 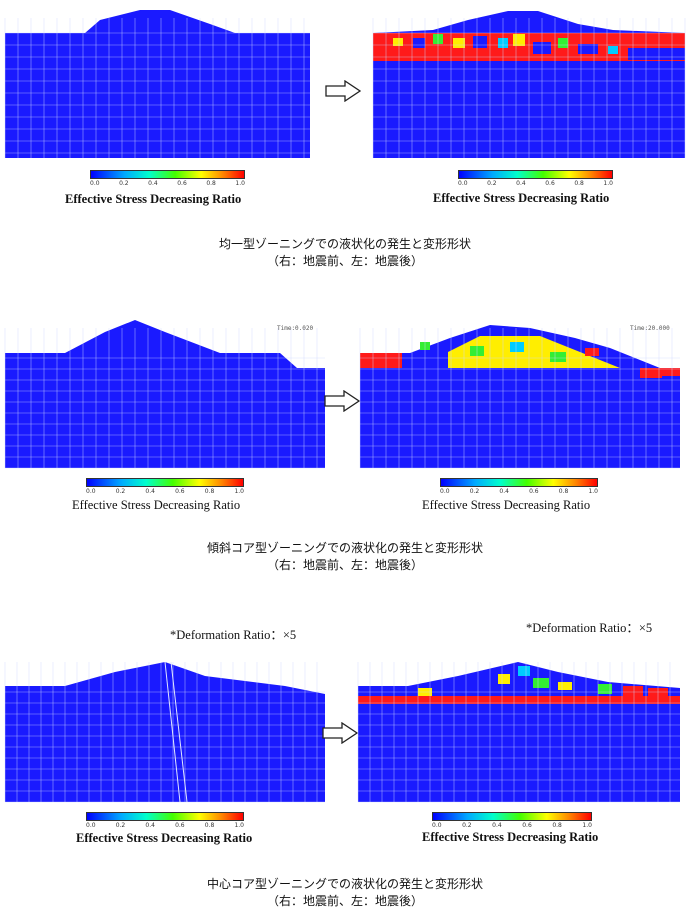 What do you see at coordinates (344, 548) in the screenshot?
I see `caption-title: 傾斜コア型ゾーニングでの液状化の発生と変形形状` at bounding box center [344, 548].